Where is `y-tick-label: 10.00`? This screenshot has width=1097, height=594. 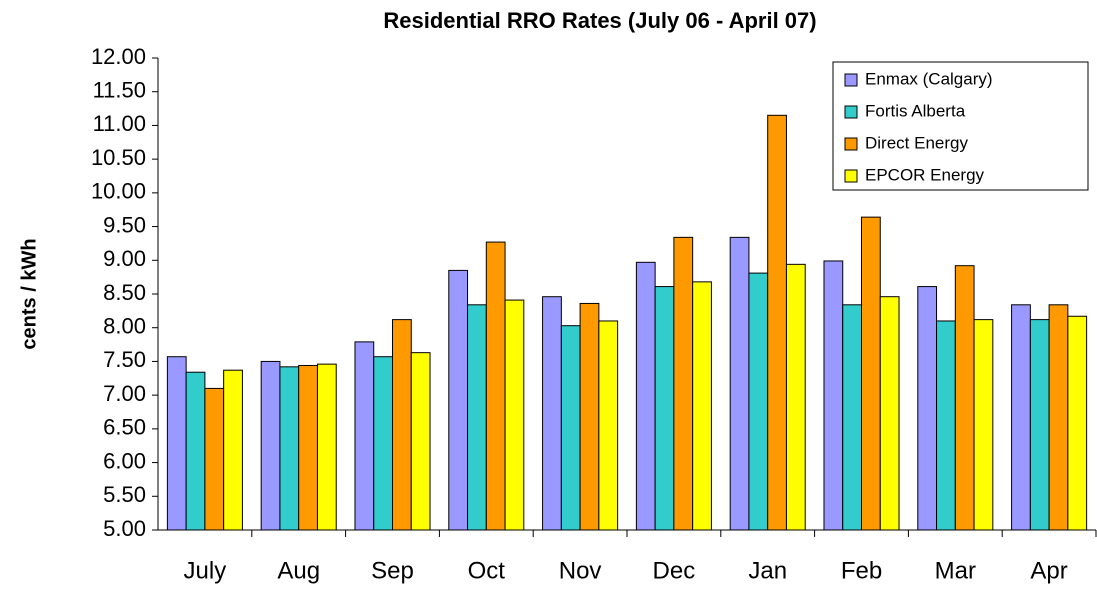
y-tick-label: 10.00 is located at coordinates (118, 191).